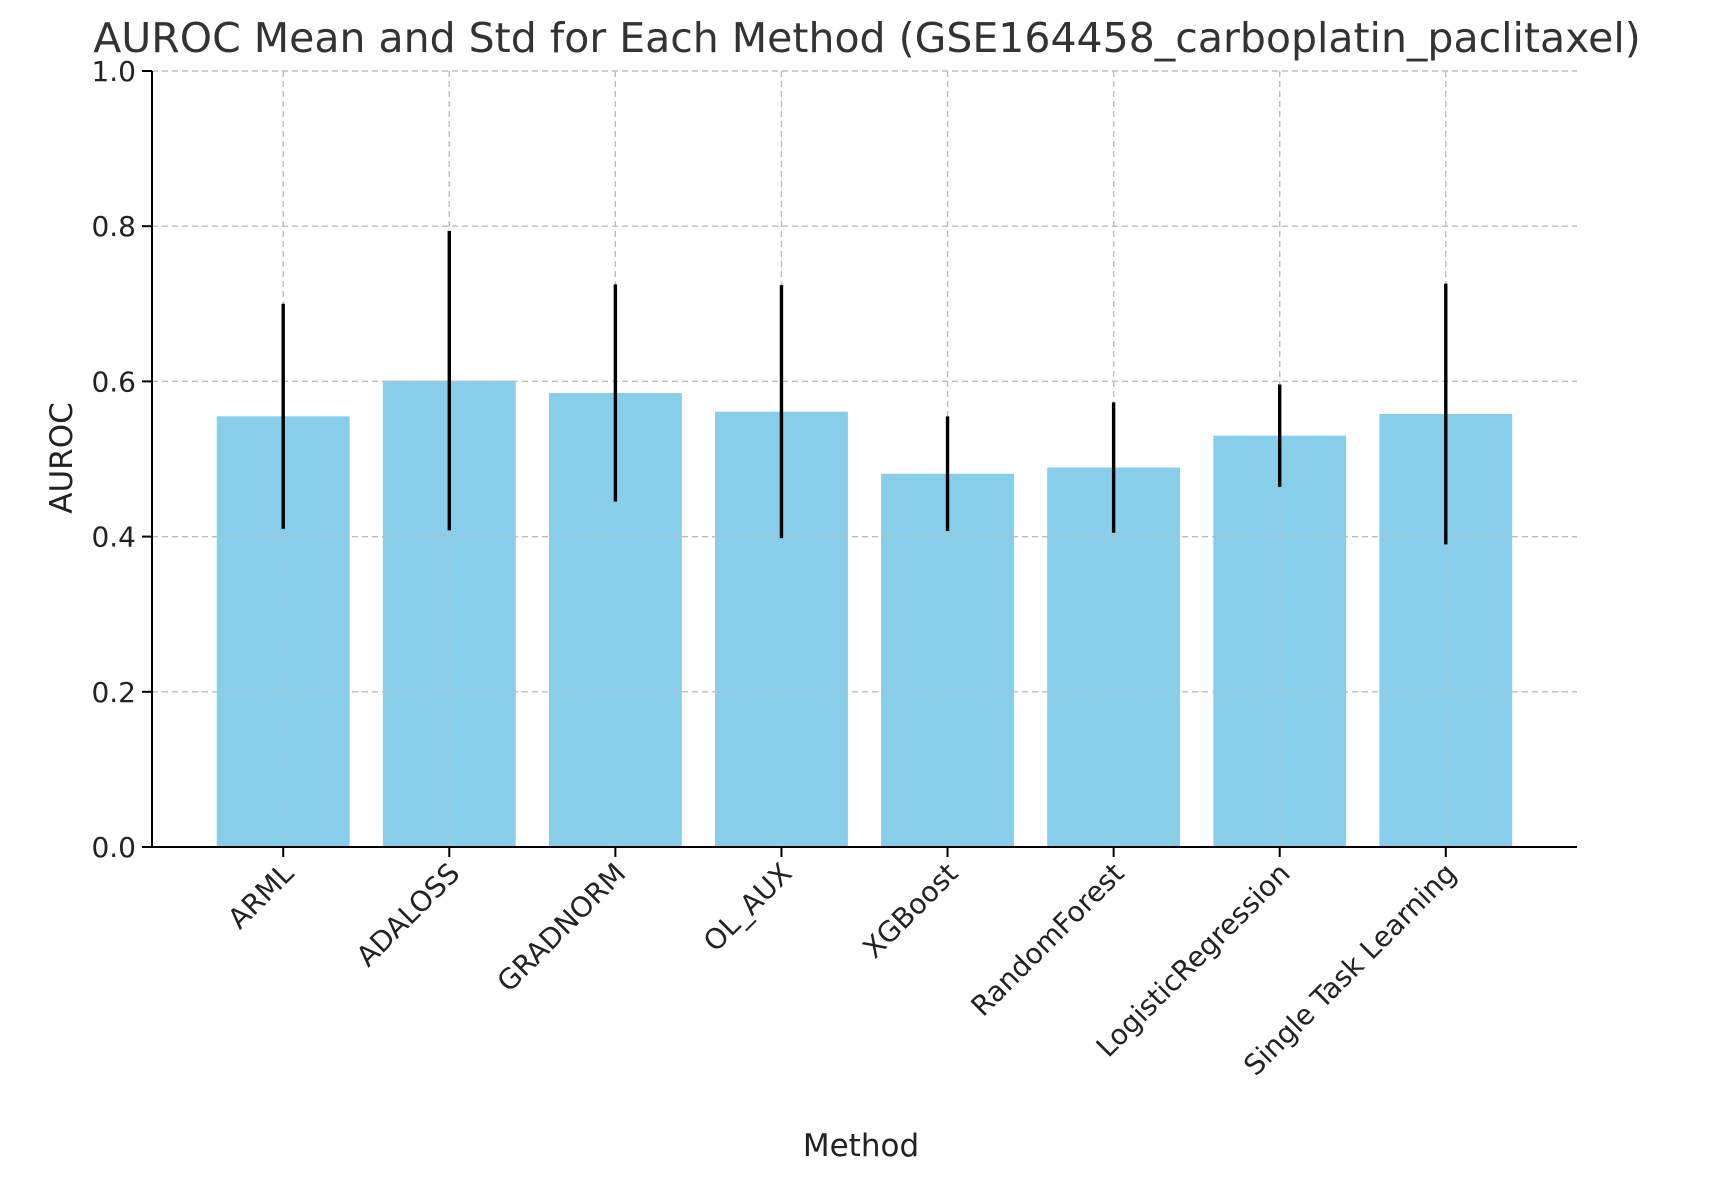 Image resolution: width=1719 pixels, height=1180 pixels. What do you see at coordinates (113, 847) in the screenshot?
I see `y-tick-label: 0.0` at bounding box center [113, 847].